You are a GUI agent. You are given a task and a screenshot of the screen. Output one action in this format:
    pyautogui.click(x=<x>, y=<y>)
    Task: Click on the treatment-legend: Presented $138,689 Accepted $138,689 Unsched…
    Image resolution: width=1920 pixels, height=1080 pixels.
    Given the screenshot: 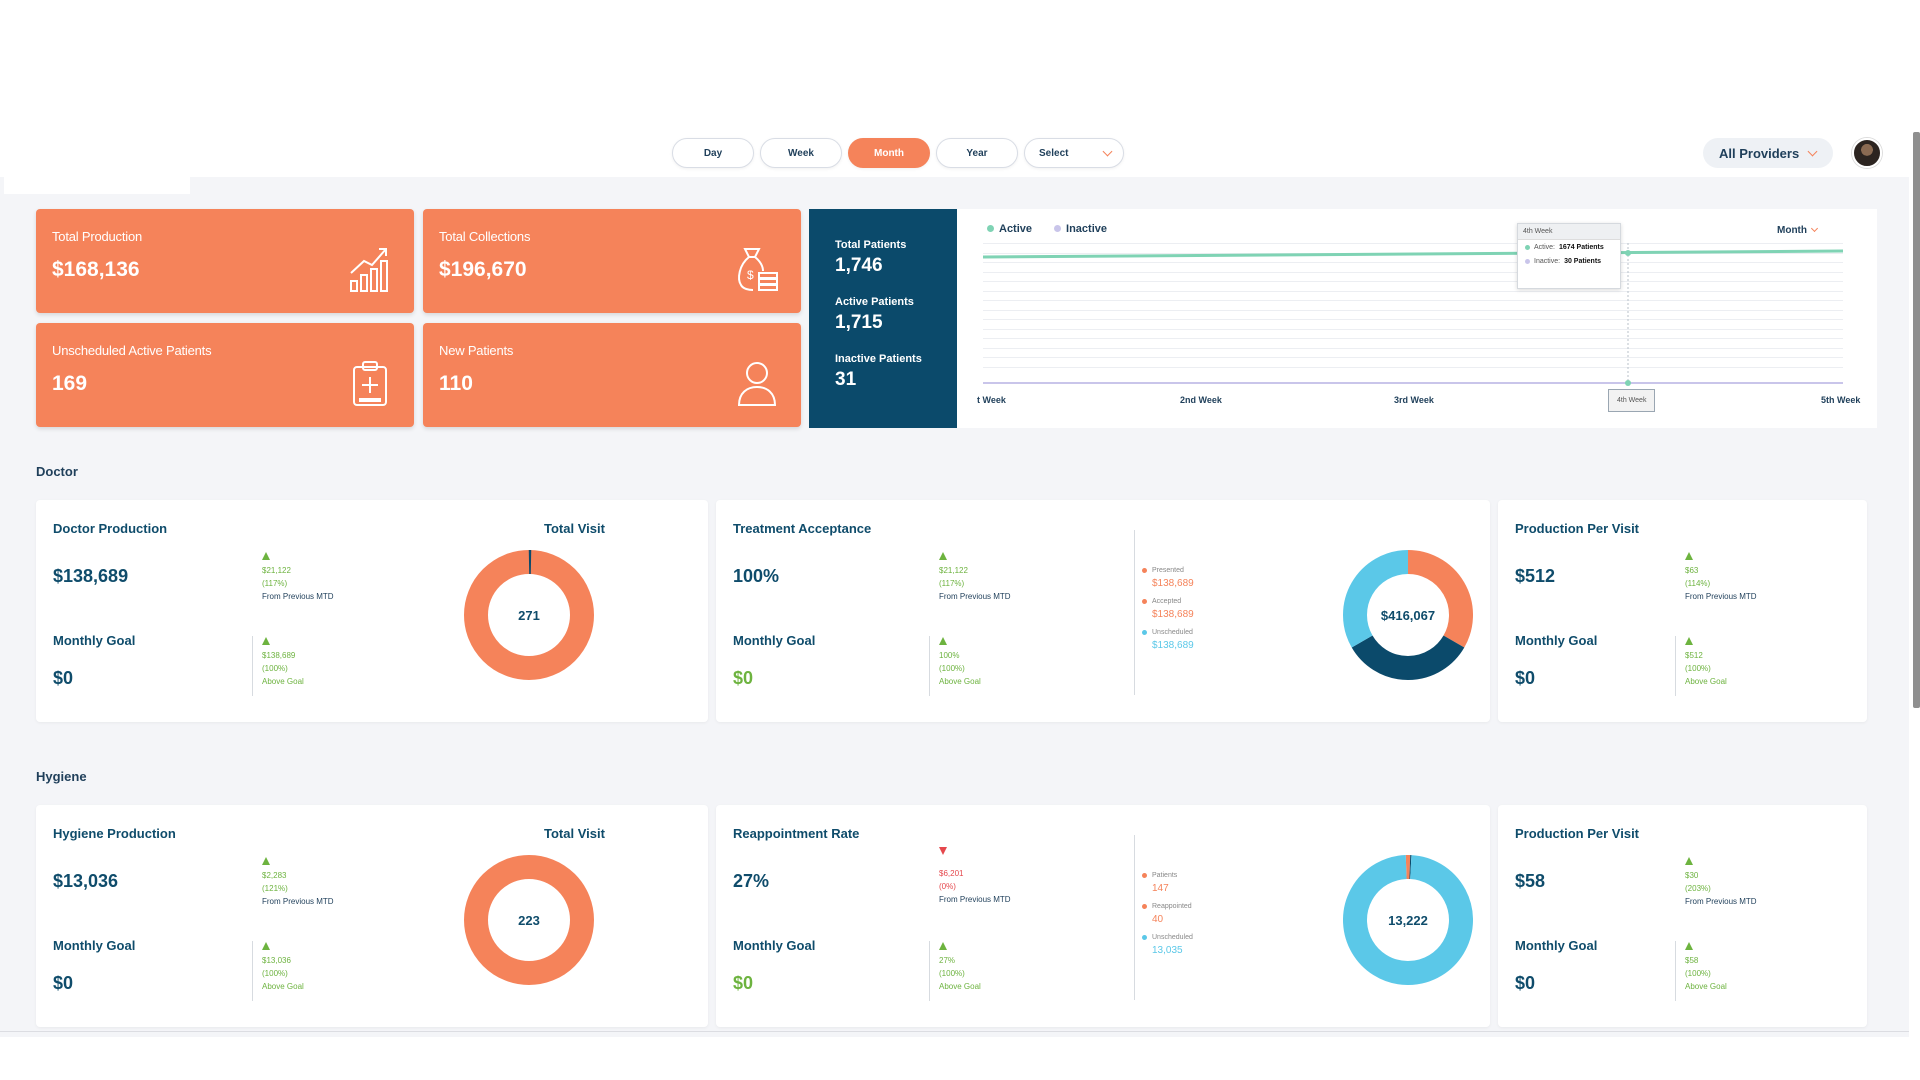 What is the action you would take?
    pyautogui.click(x=1168, y=613)
    